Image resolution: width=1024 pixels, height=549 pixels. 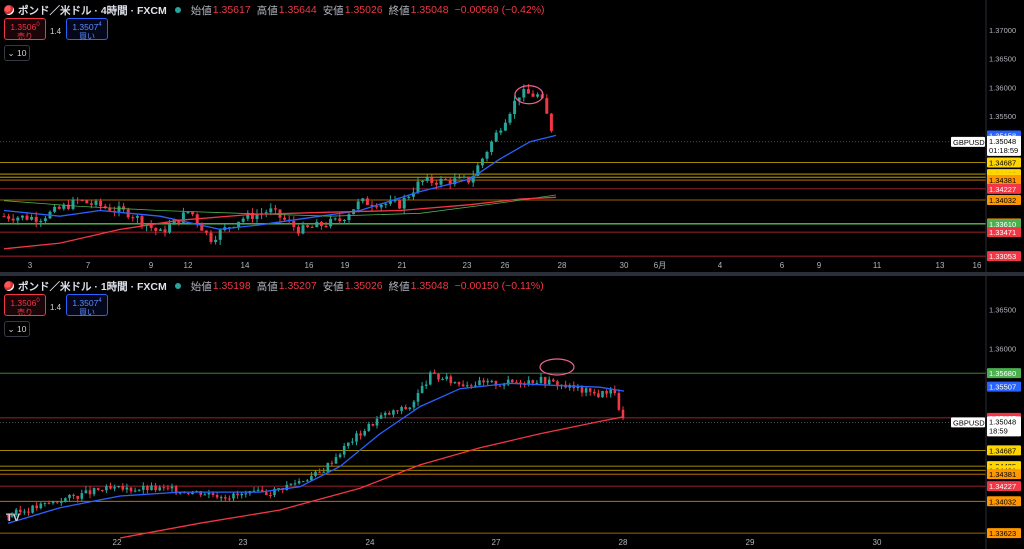 What do you see at coordinates (333, 10) in the screenshot?
I see `low-label: 安値` at bounding box center [333, 10].